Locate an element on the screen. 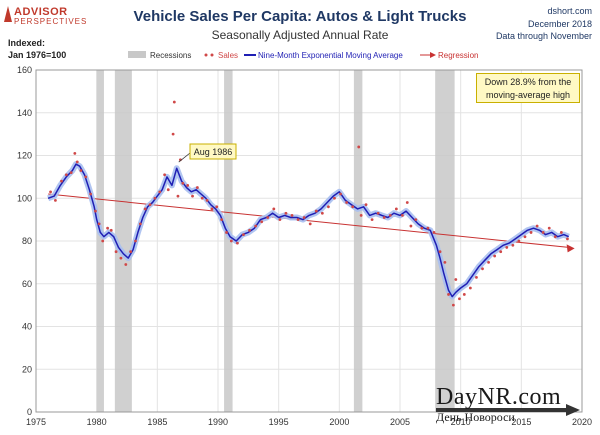  y-tick-label: 140 is located at coordinates (24, 113).